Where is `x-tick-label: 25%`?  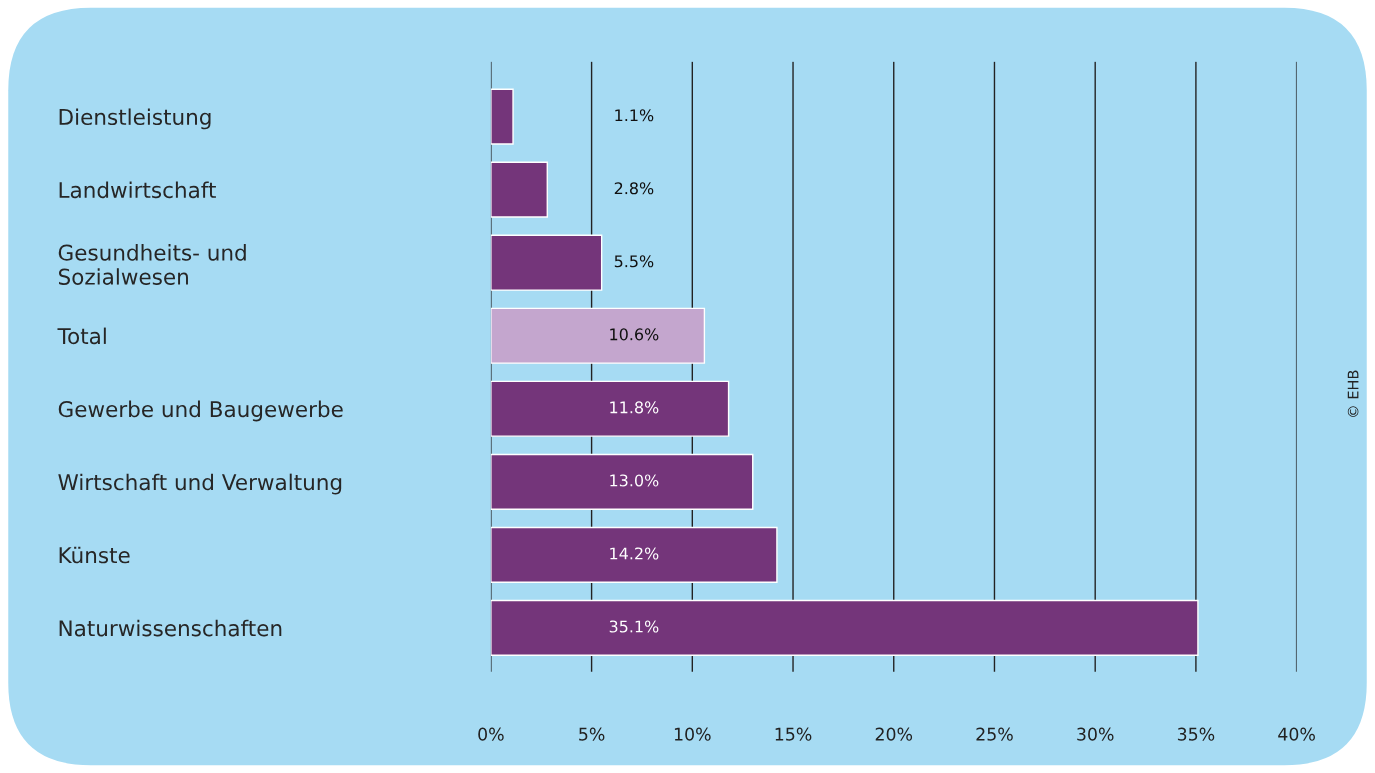
x-tick-label: 25% is located at coordinates (994, 734).